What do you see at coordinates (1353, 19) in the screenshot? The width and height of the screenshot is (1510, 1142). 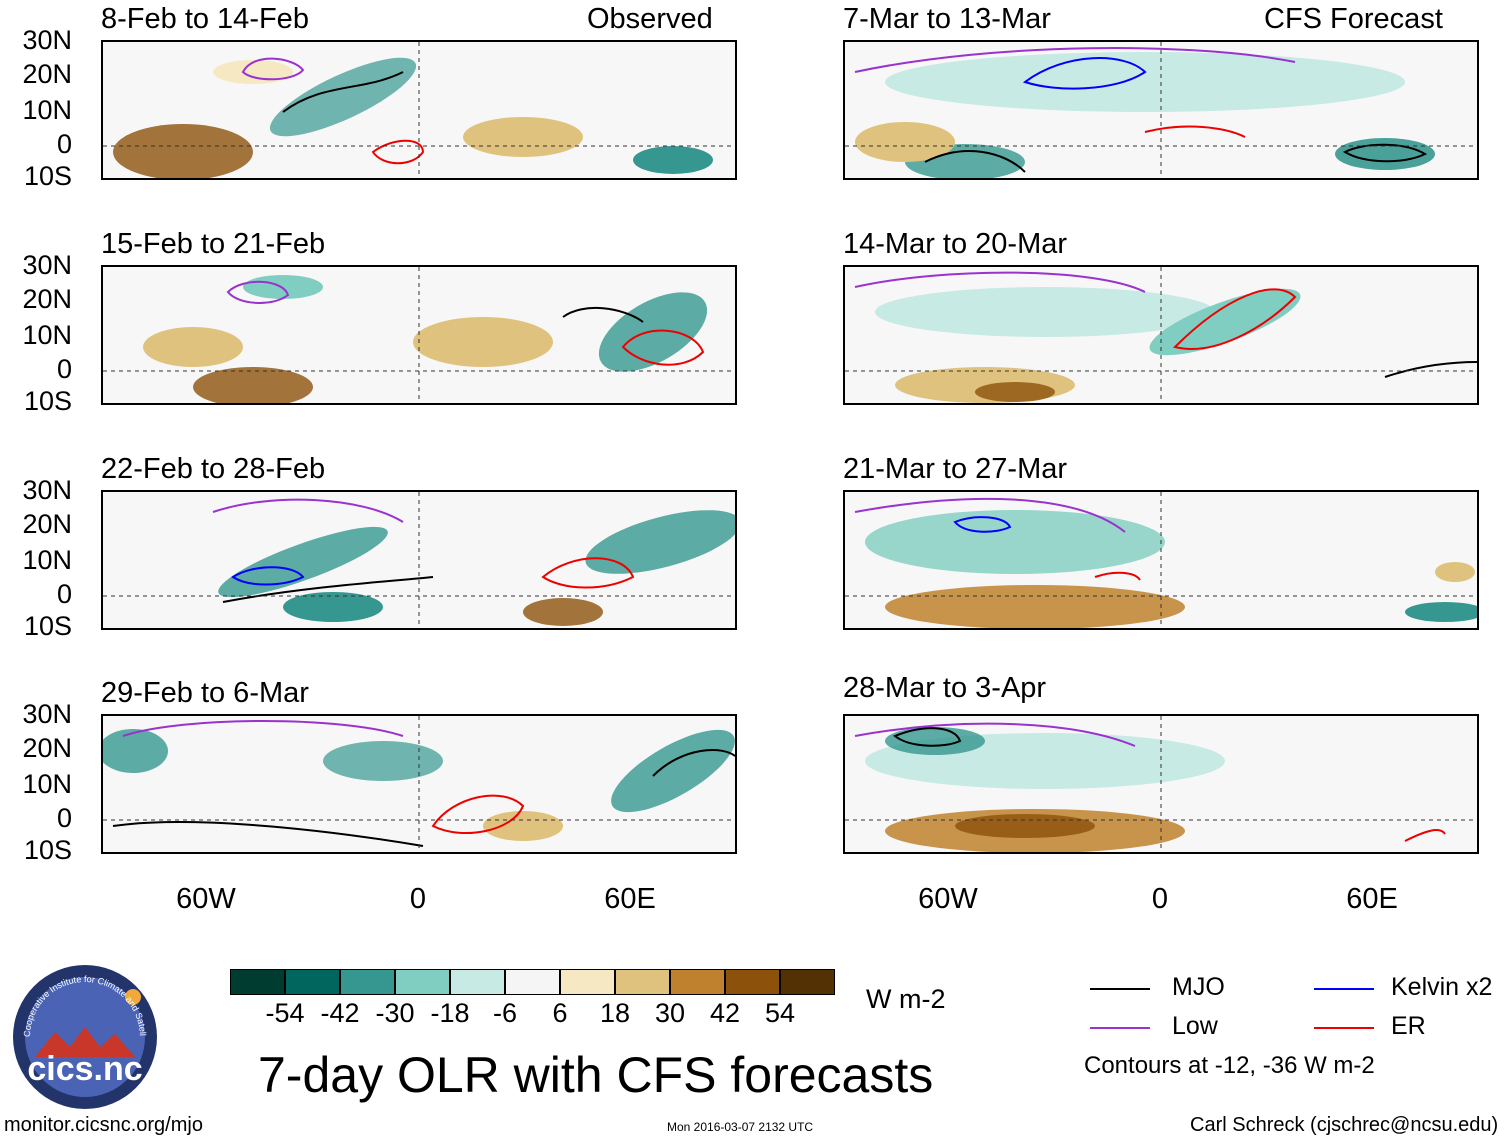 I see `cfs-forecast-label: CFS Forecast` at bounding box center [1353, 19].